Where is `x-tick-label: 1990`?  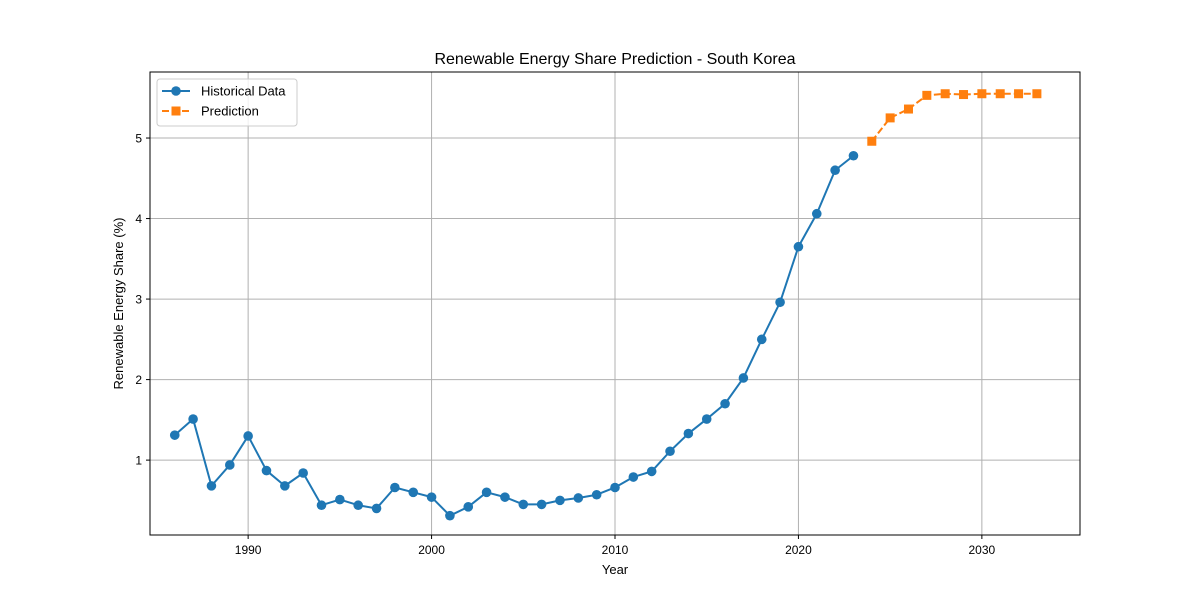 x-tick-label: 1990 is located at coordinates (248, 550).